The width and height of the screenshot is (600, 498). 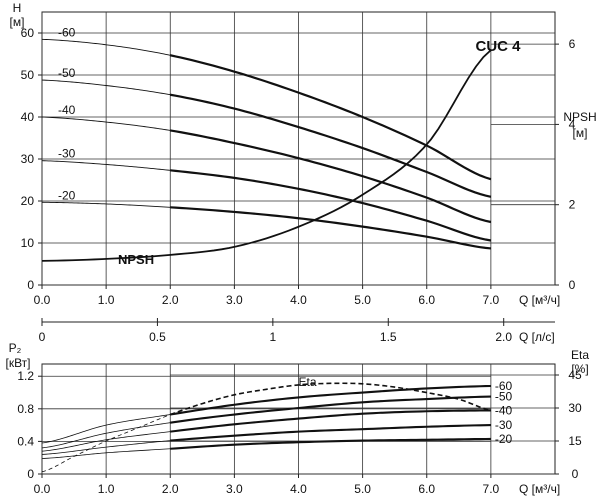 I want to click on head-curve-thin-n40, so click(x=106, y=123).